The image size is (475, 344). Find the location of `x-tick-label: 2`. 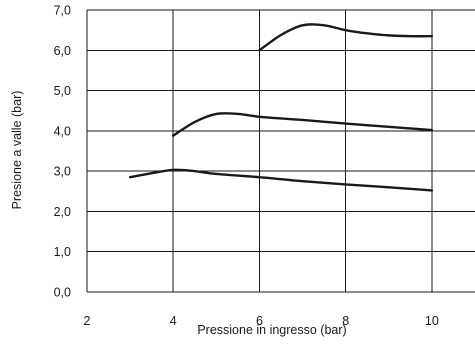

x-tick-label: 2 is located at coordinates (87, 321).